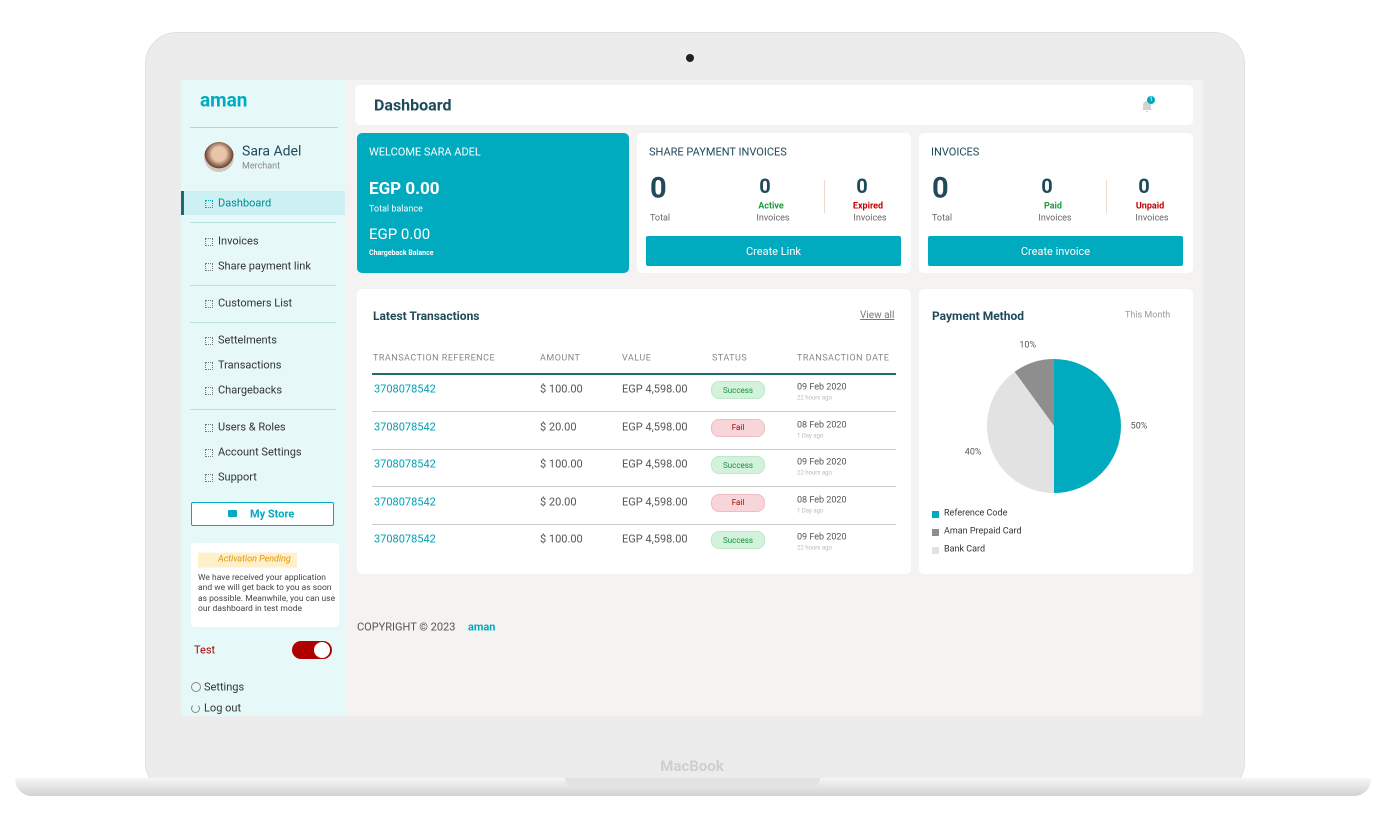 The height and width of the screenshot is (824, 1389). I want to click on menu-item: Transactions, so click(250, 365).